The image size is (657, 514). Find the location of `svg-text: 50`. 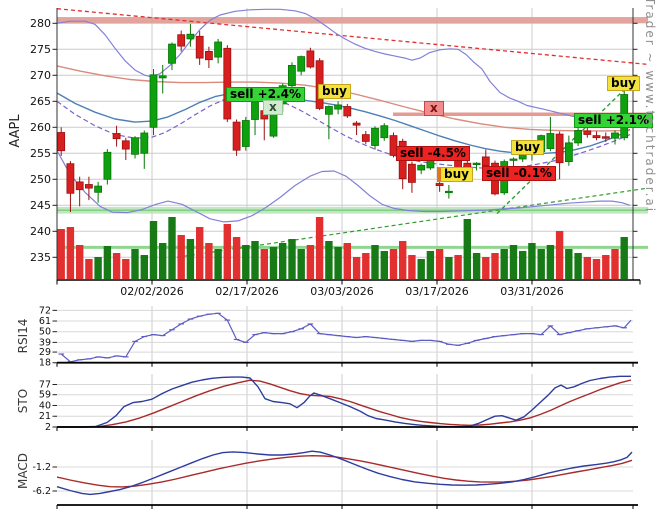

svg-text: 50 is located at coordinates (45, 332).